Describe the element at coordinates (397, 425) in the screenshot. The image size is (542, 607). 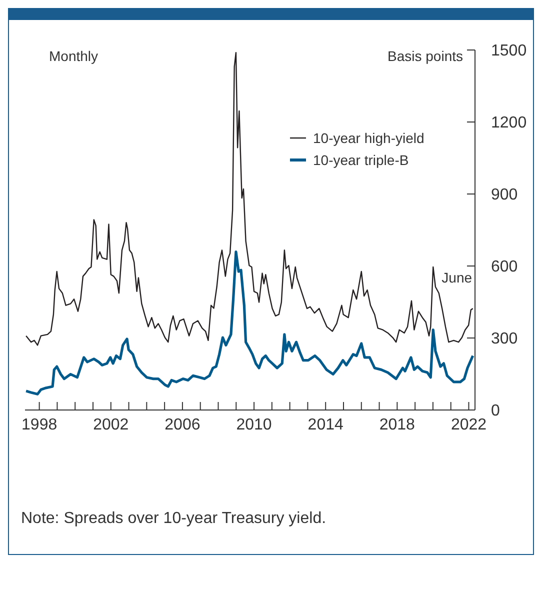
I see `x-tick-label: 2018` at that location.